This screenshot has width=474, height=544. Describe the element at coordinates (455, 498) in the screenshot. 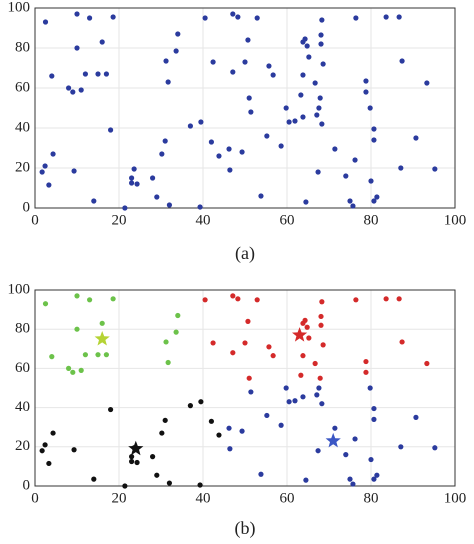

I see `x-tick-label: 100` at that location.